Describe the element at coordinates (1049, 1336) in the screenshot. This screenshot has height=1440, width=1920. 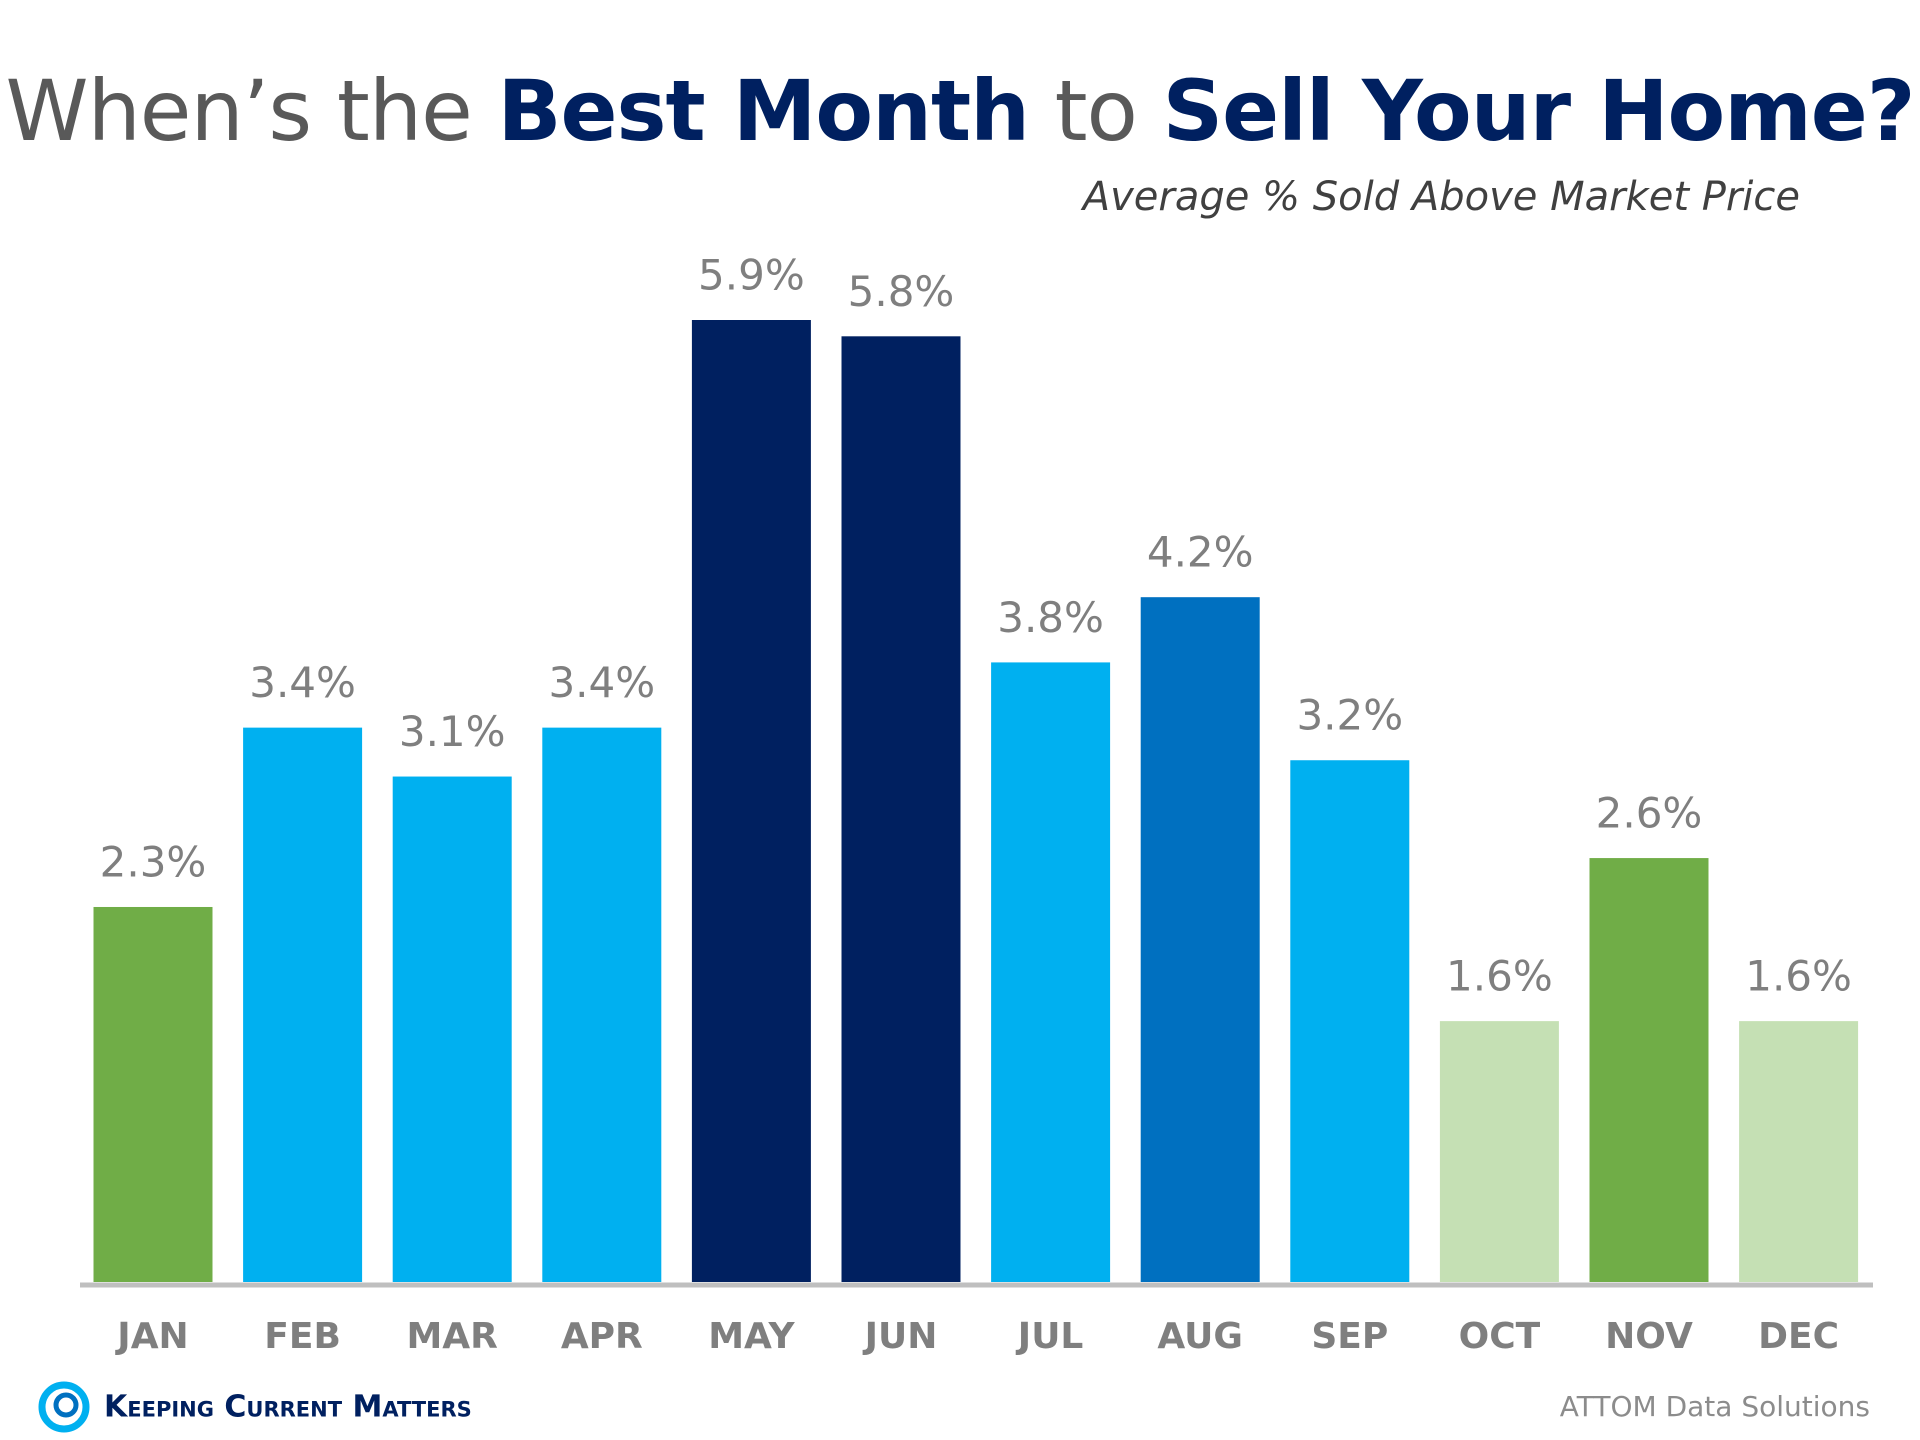
I see `x-tick-label: JUL` at that location.